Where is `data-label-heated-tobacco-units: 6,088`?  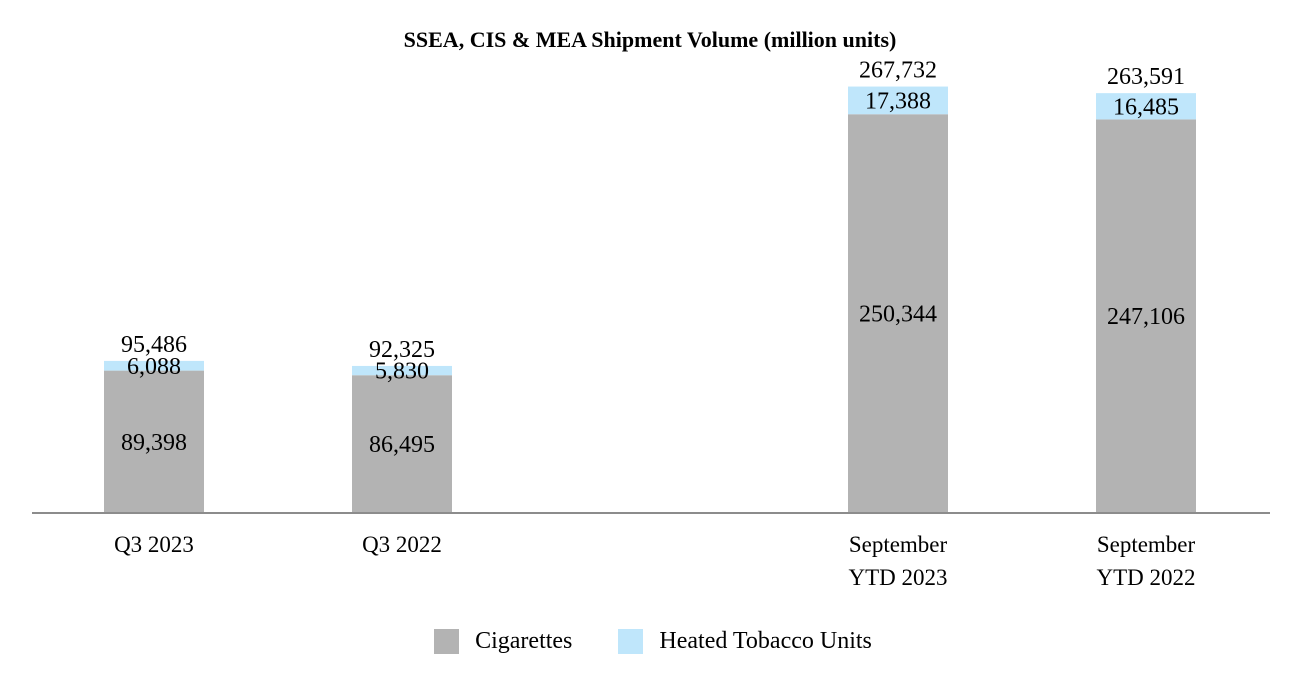 data-label-heated-tobacco-units: 6,088 is located at coordinates (154, 367).